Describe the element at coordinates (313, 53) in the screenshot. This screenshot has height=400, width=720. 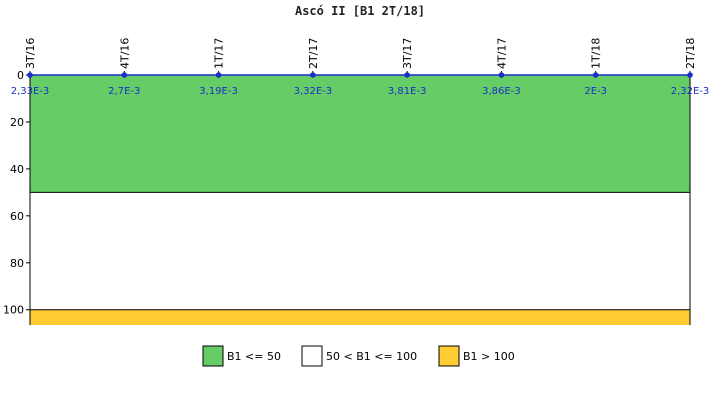
I see `x-tick-label: 2T/17` at that location.